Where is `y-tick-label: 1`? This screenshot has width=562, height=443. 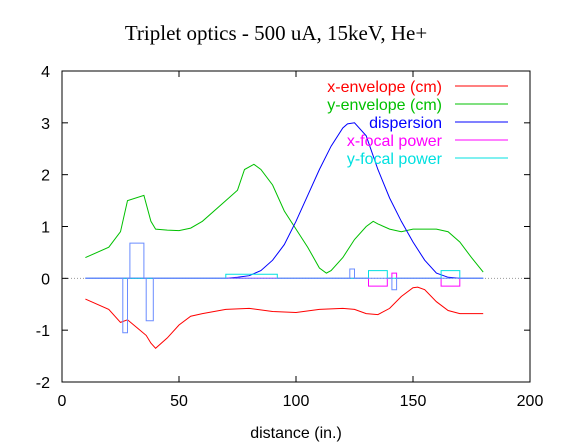
y-tick-label: 1 is located at coordinates (45, 228).